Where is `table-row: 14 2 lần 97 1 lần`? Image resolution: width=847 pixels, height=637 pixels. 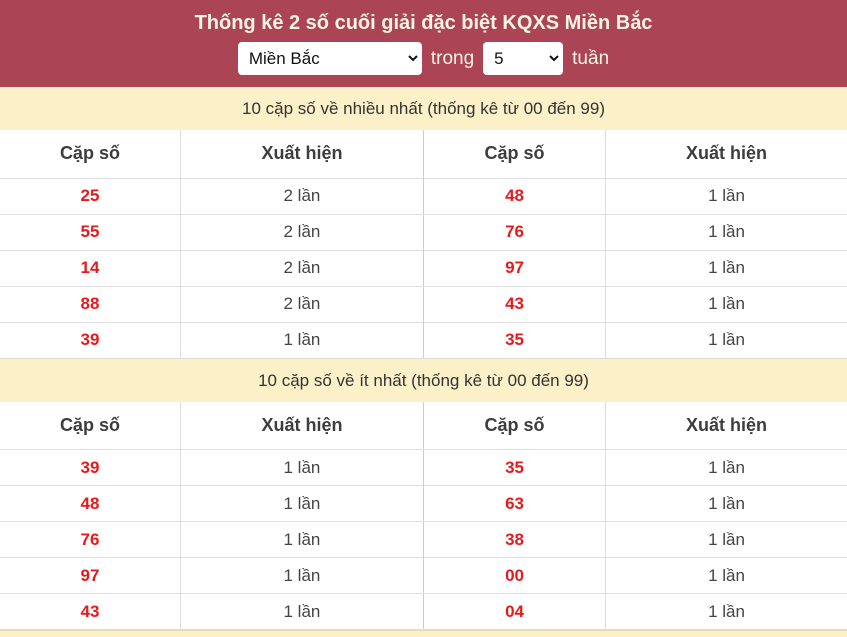 table-row: 14 2 lần 97 1 lần is located at coordinates (423, 268).